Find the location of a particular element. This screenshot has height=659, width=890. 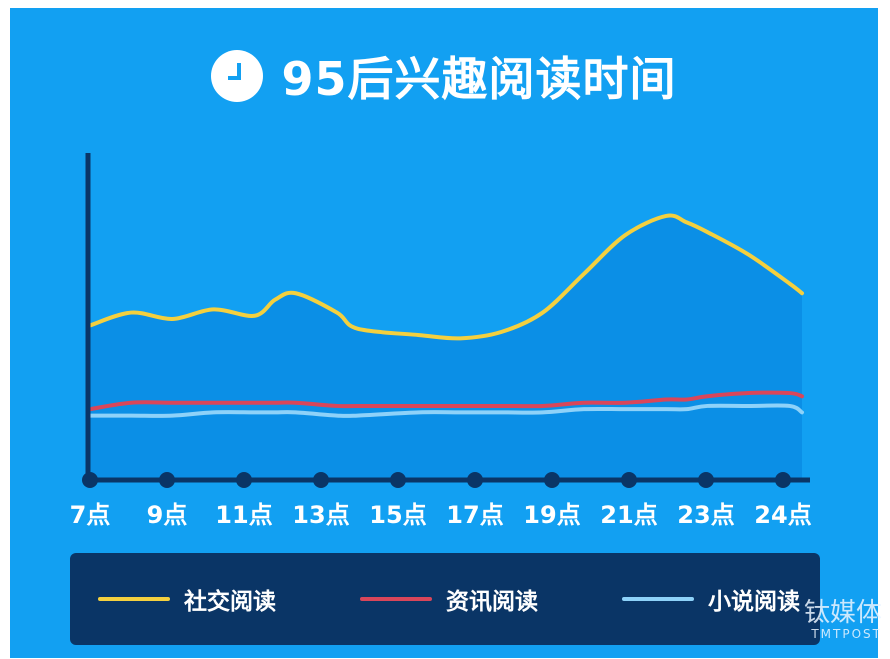

watermark-logo: 钛媒体 TMTPOST is located at coordinates (843, 620).